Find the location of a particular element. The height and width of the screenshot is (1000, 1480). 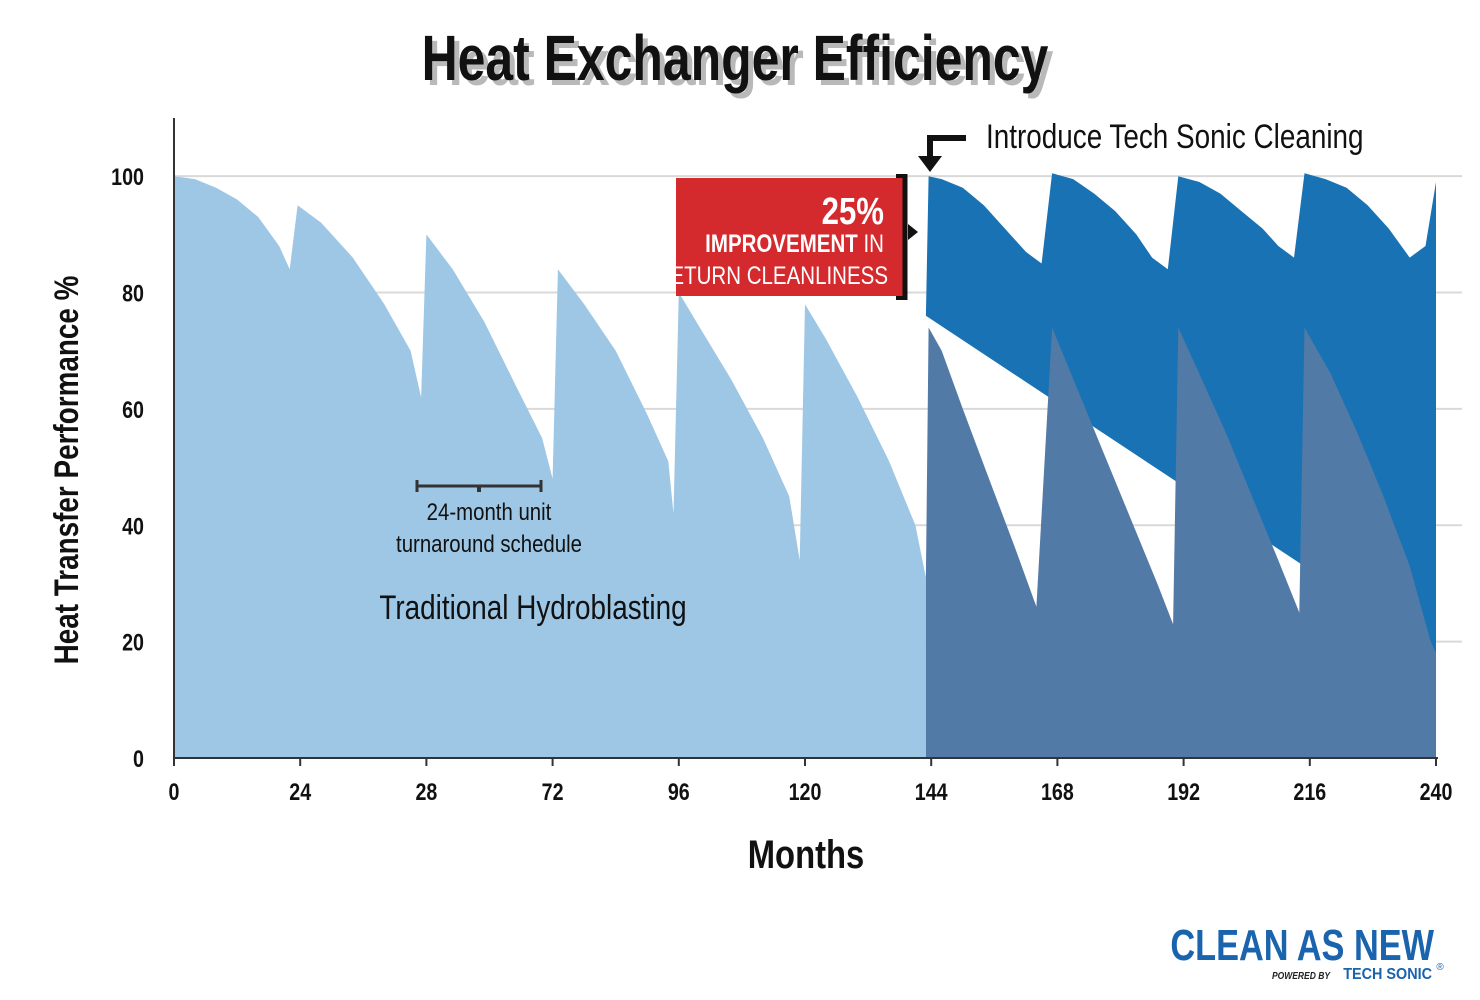

improvement-box-bg is located at coordinates (789, 237).